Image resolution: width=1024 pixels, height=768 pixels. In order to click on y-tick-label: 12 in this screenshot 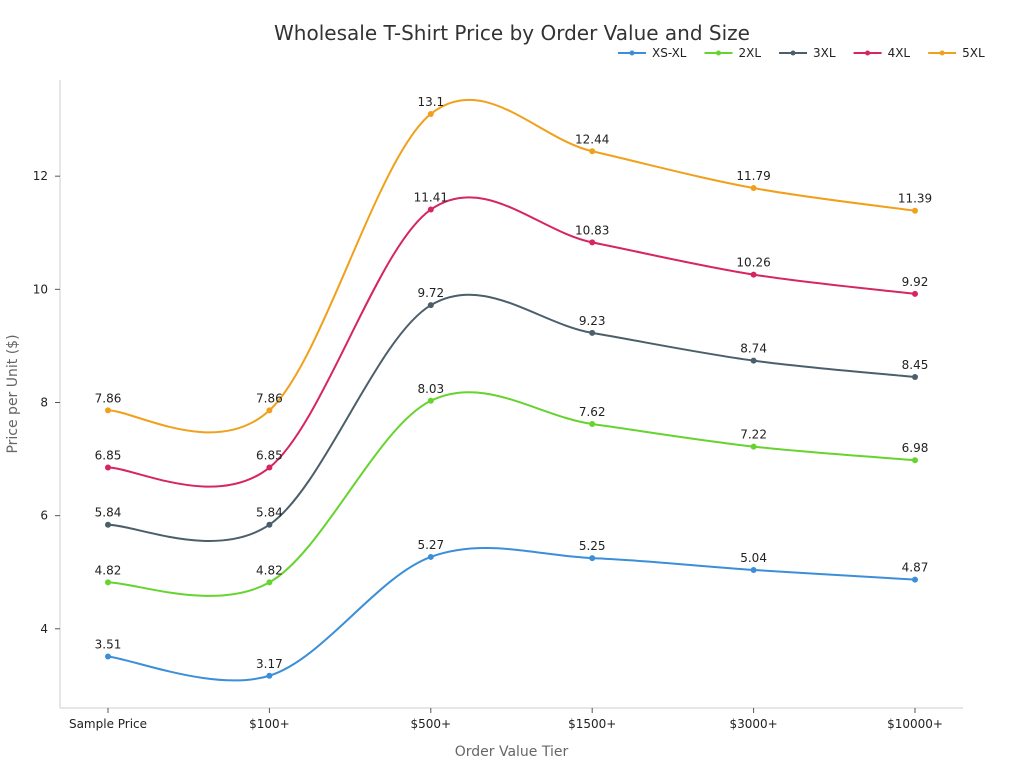, I will do `click(40, 176)`.